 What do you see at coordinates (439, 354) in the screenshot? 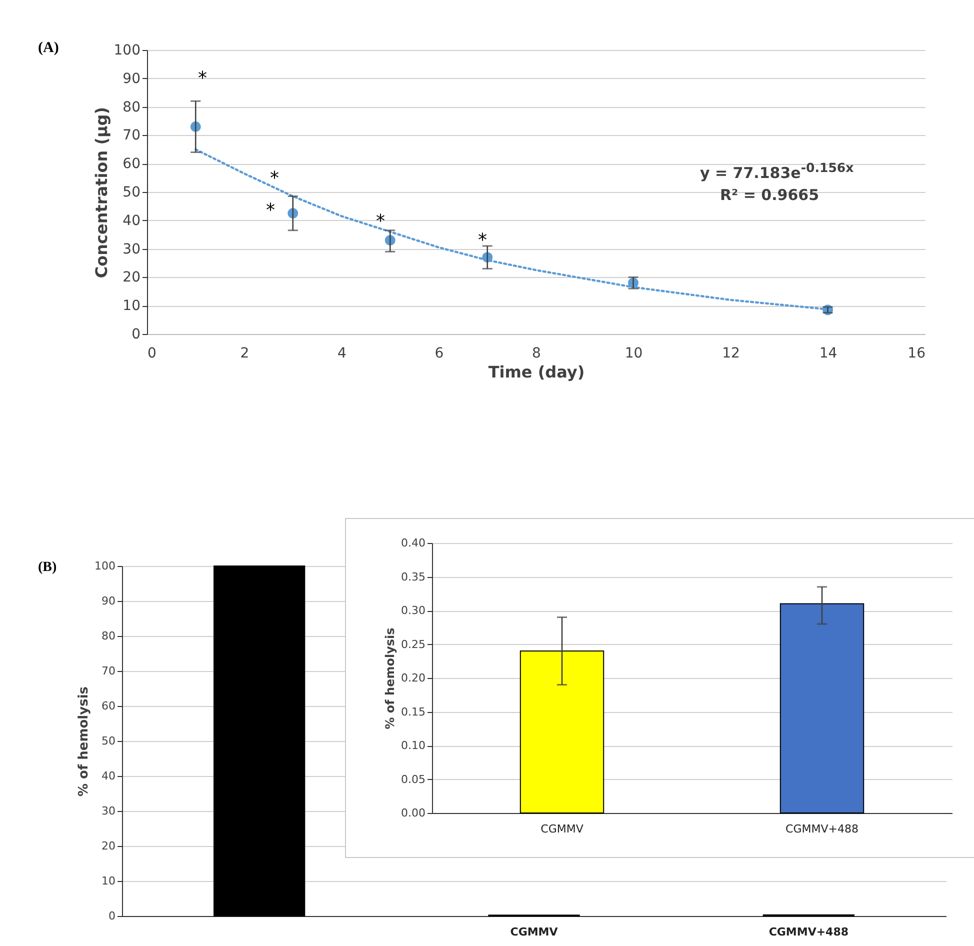
I see `x-tick-label: 6` at bounding box center [439, 354].